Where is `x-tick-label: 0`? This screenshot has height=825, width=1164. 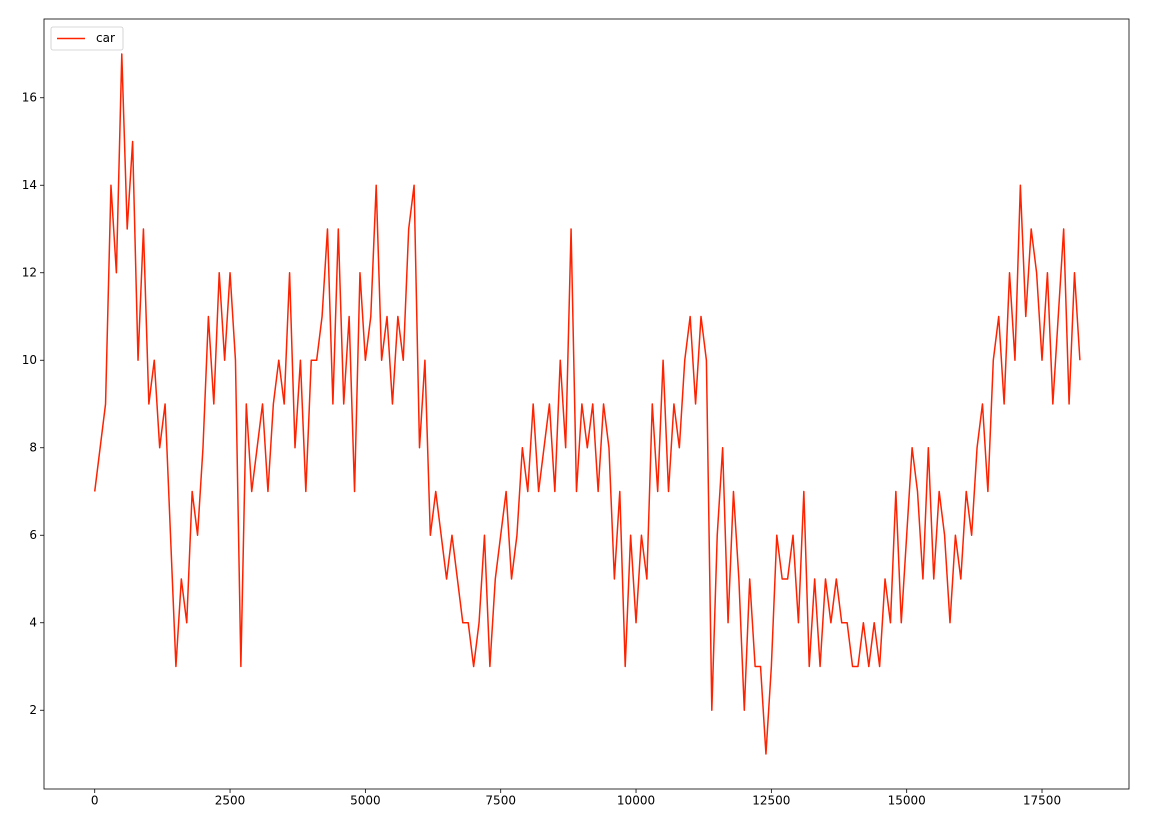
x-tick-label: 0 is located at coordinates (95, 801).